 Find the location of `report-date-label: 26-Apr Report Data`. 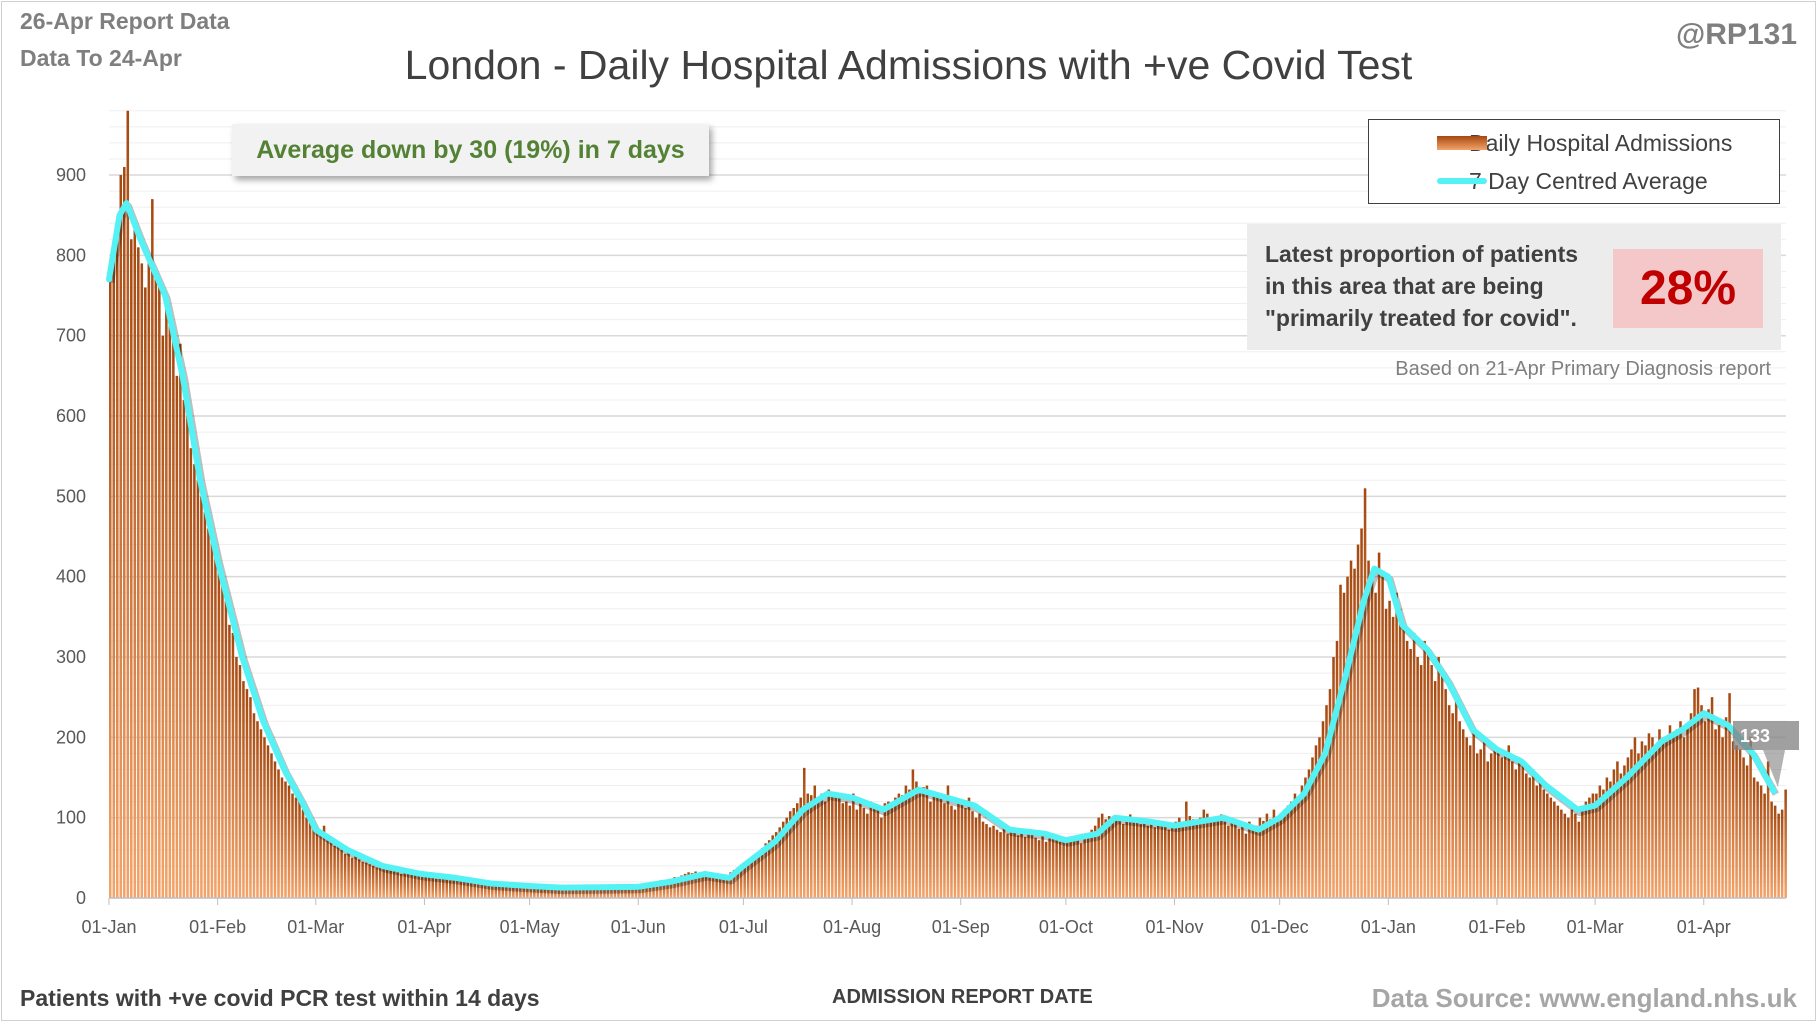

report-date-label: 26-Apr Report Data is located at coordinates (125, 21).